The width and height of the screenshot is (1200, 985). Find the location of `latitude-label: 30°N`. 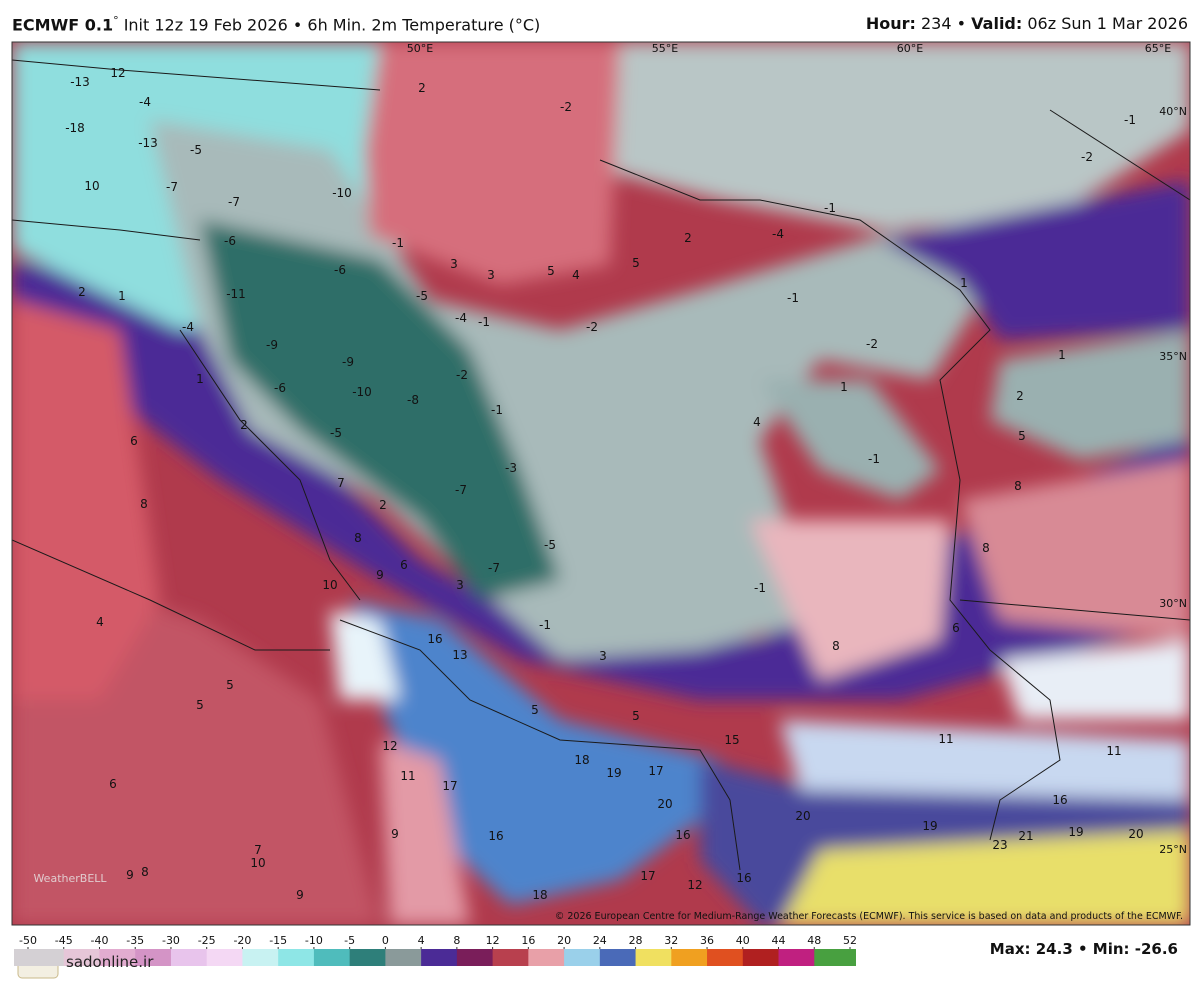

latitude-label: 30°N is located at coordinates (1173, 603).